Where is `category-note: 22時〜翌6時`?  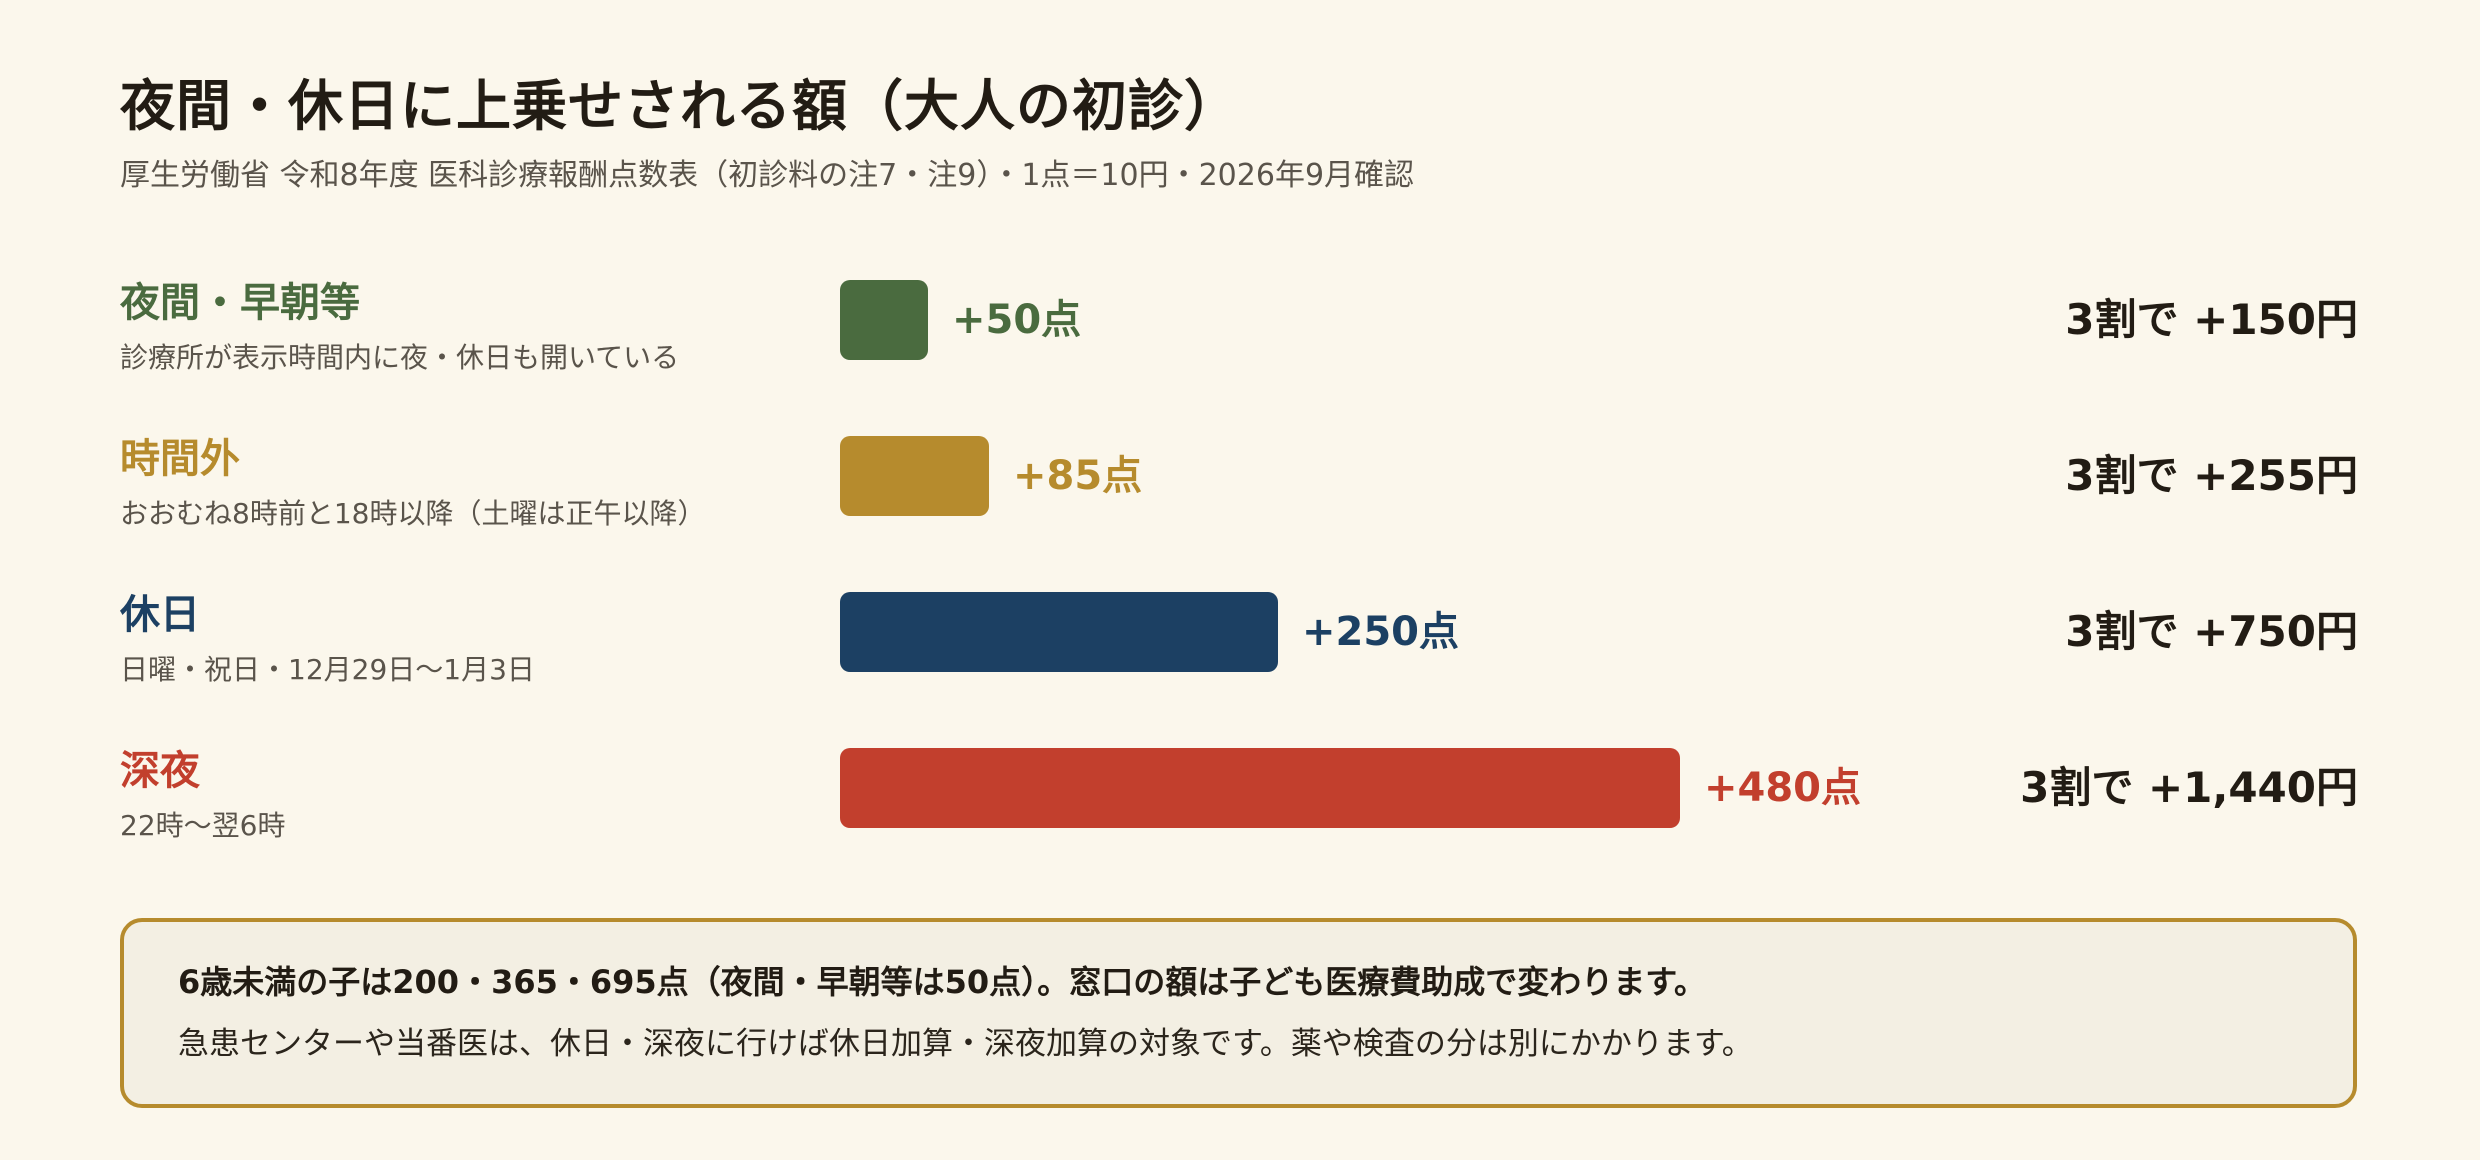
category-note: 22時〜翌6時 is located at coordinates (203, 825).